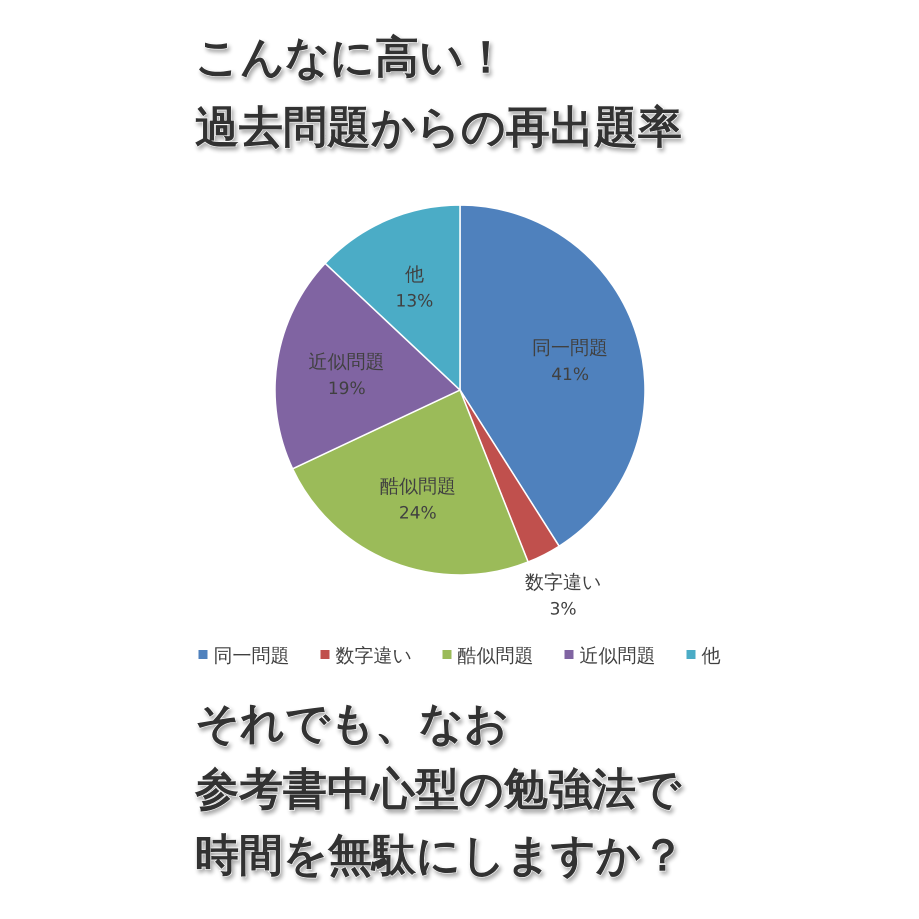  What do you see at coordinates (346, 362) in the screenshot?
I see `slice-label: 近似問題` at bounding box center [346, 362].